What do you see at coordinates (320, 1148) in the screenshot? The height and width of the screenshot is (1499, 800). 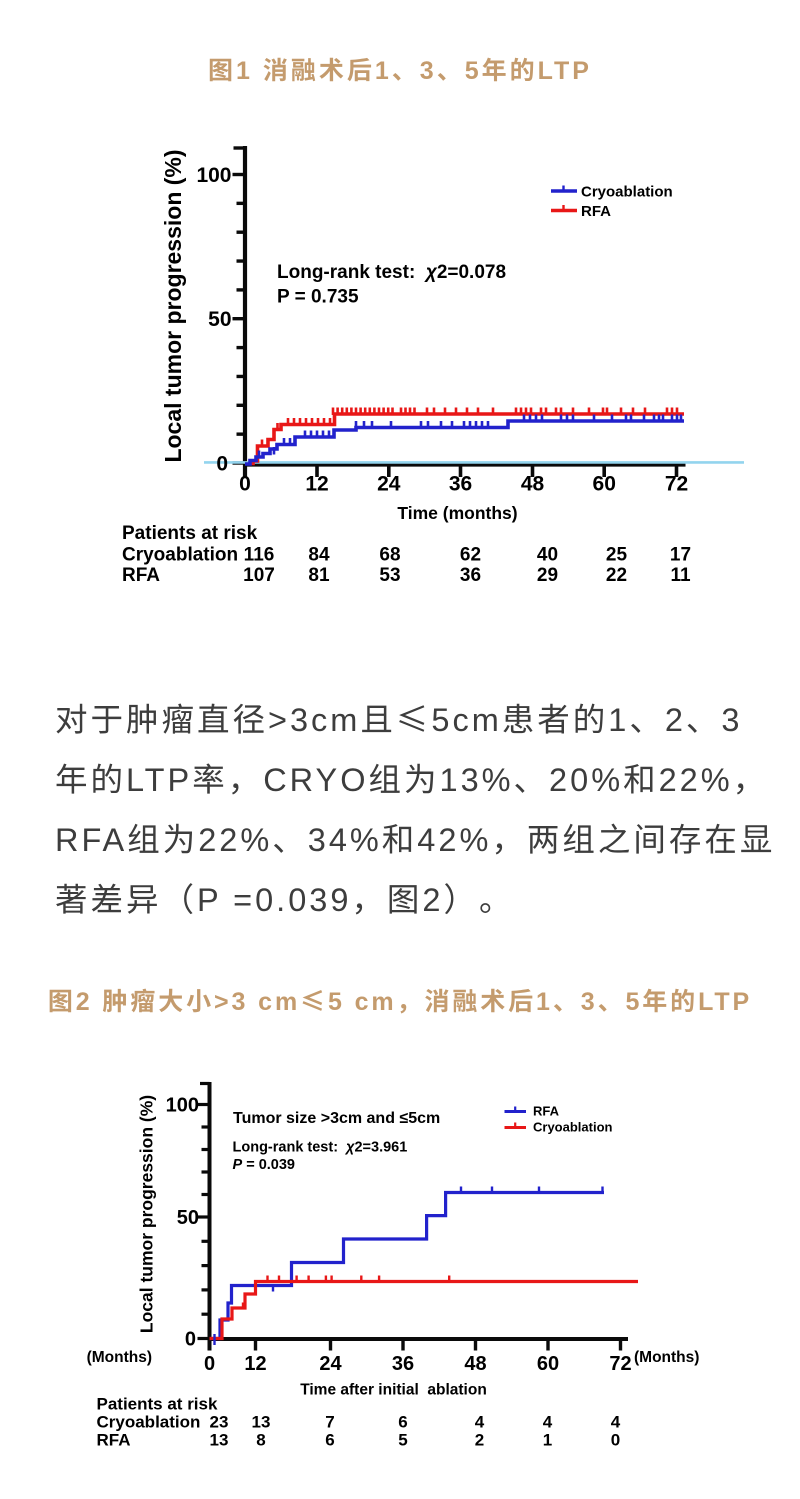 I see `svg-text: Long-rank test: χ2=3.961` at bounding box center [320, 1148].